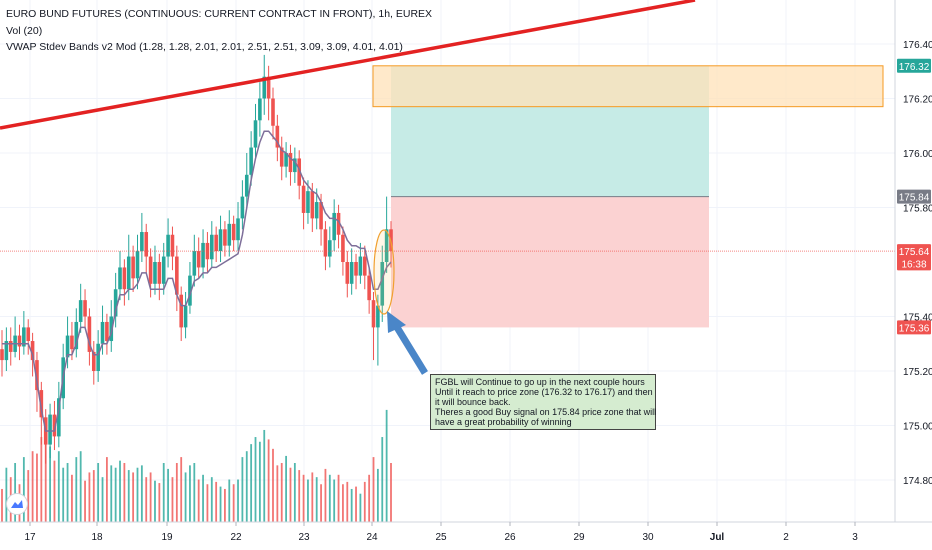  What do you see at coordinates (167, 537) in the screenshot?
I see `x-tick-label: 19` at bounding box center [167, 537].